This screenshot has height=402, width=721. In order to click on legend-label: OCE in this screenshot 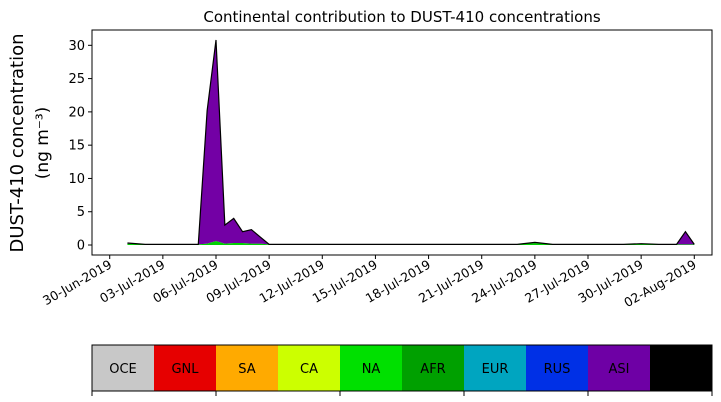, I will do `click(123, 369)`.